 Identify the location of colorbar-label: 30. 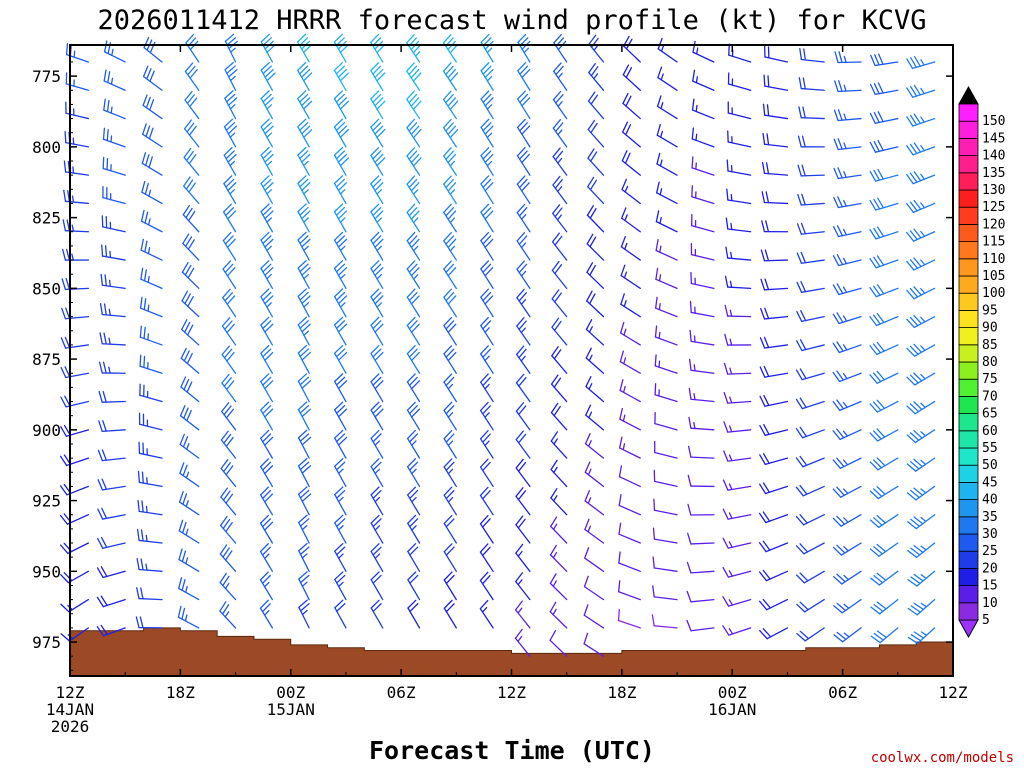
(990, 534).